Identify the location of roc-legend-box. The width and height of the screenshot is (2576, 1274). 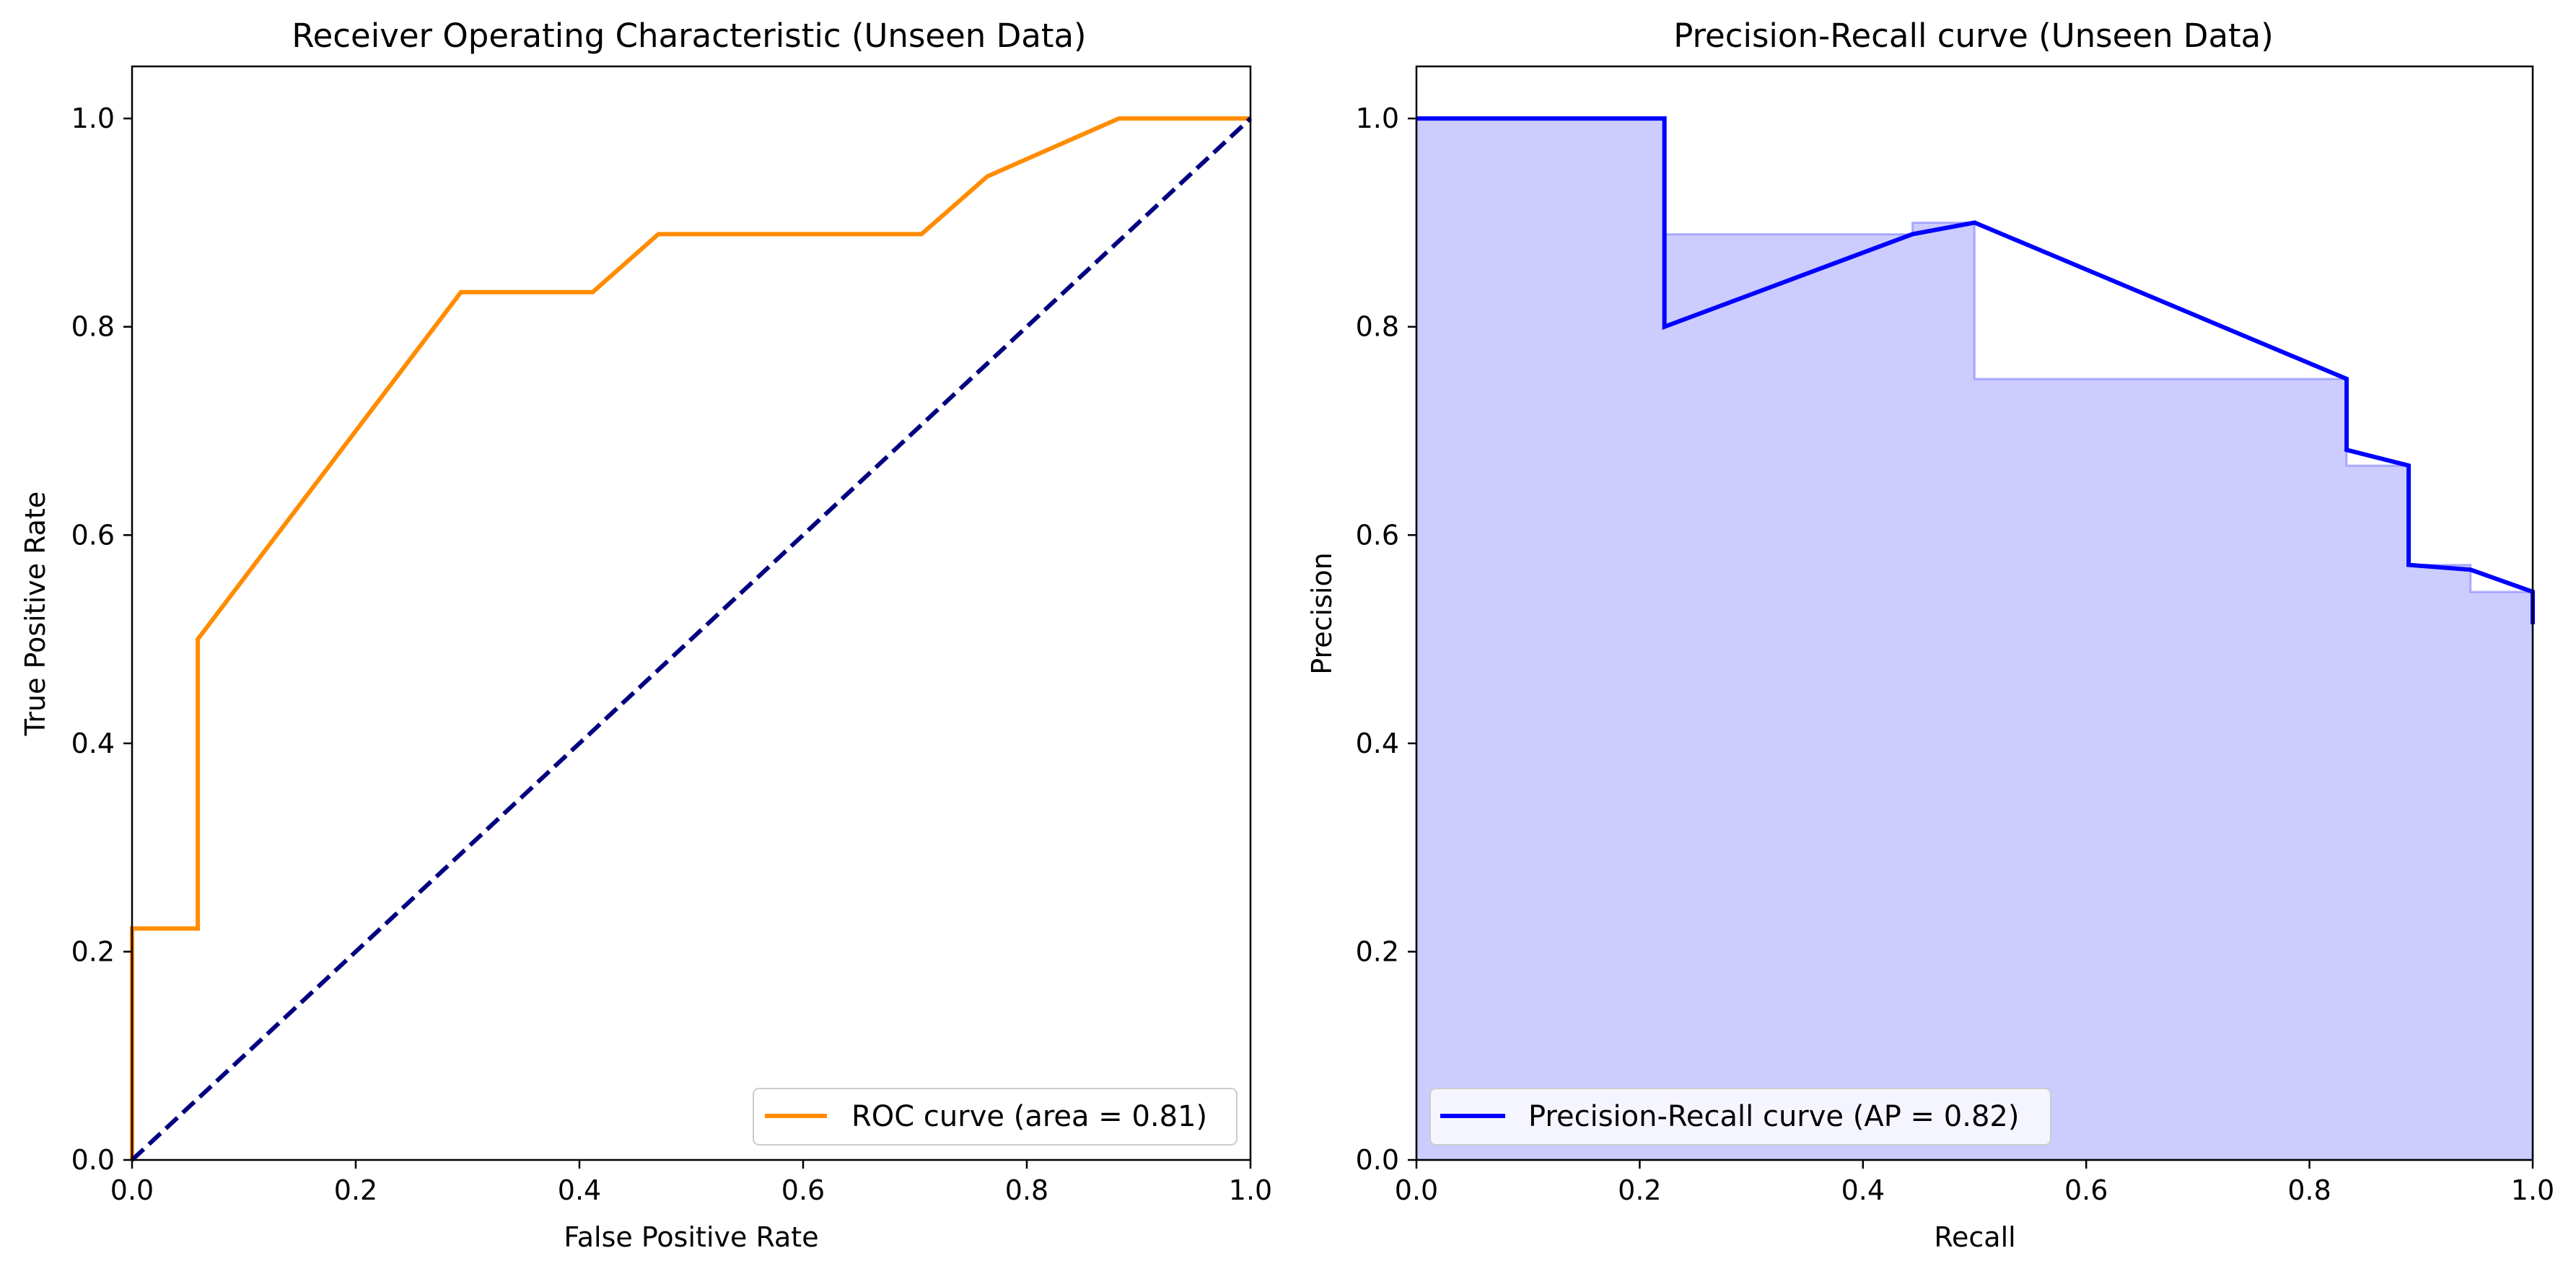
(995, 1117).